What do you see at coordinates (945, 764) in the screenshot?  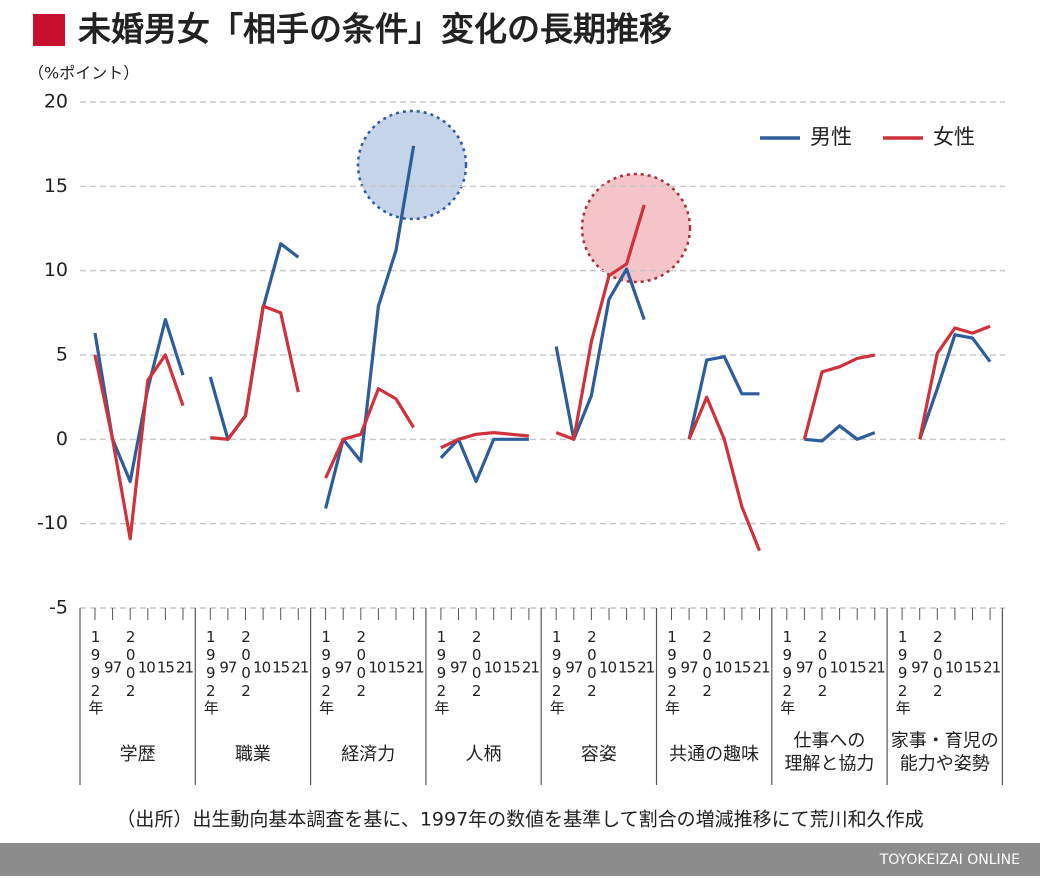 I see `category-label: 能力や姿勢` at bounding box center [945, 764].